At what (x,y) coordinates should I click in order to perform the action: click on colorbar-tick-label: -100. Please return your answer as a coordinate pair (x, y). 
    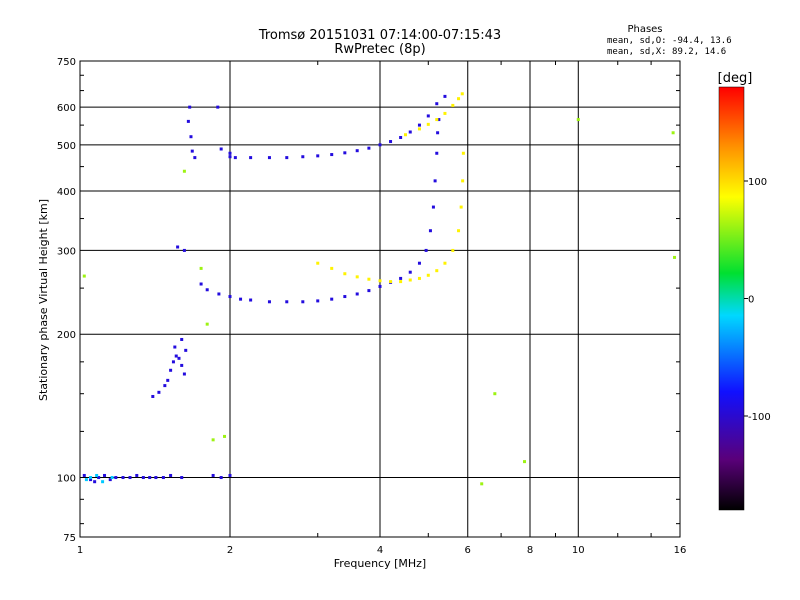
    Looking at the image, I should click on (759, 417).